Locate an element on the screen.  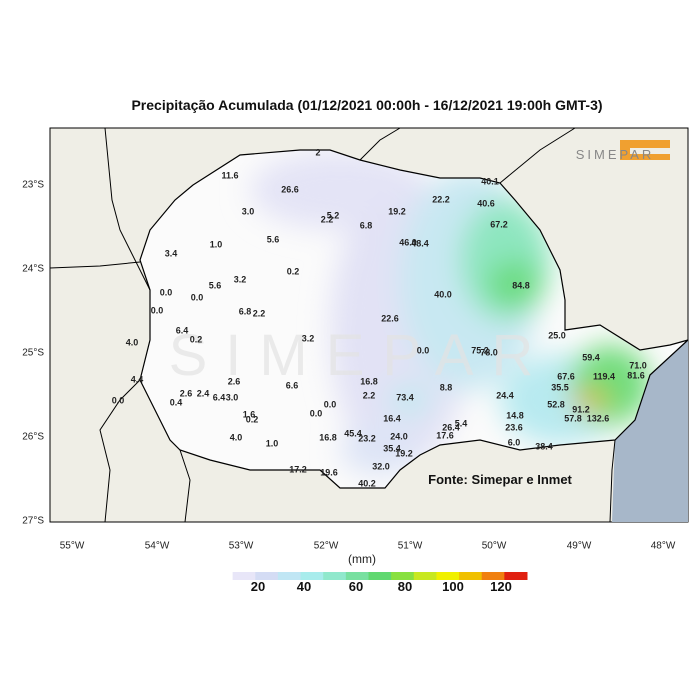
station-value: 11.6 is located at coordinates (229, 175).